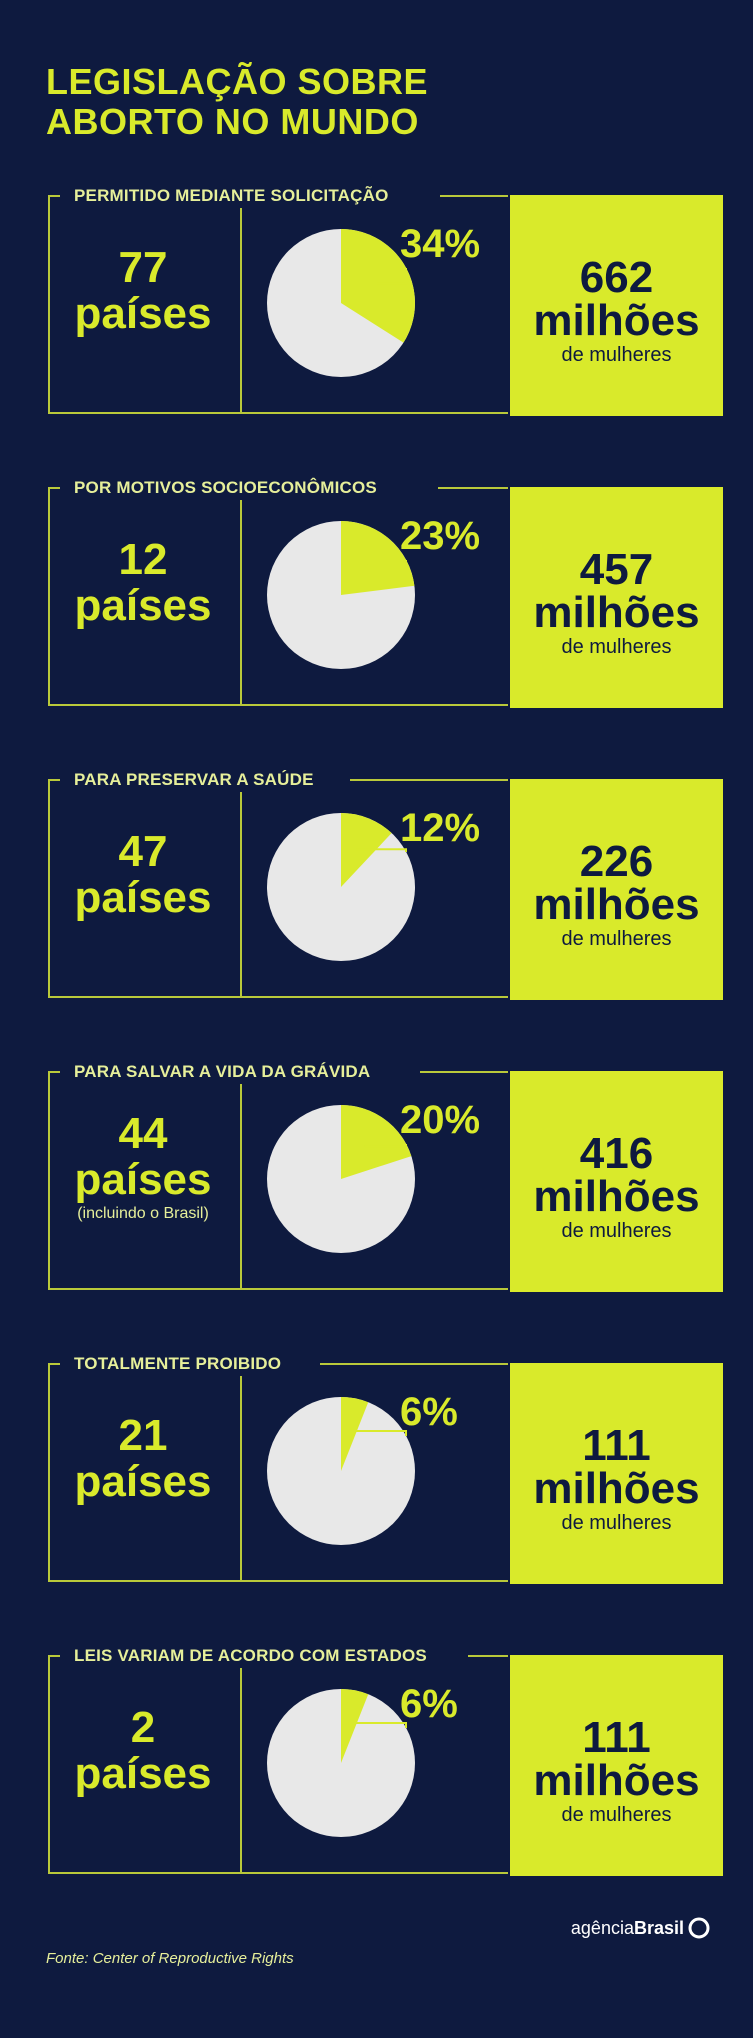  What do you see at coordinates (616, 861) in the screenshot?
I see `women-count-number: 226` at bounding box center [616, 861].